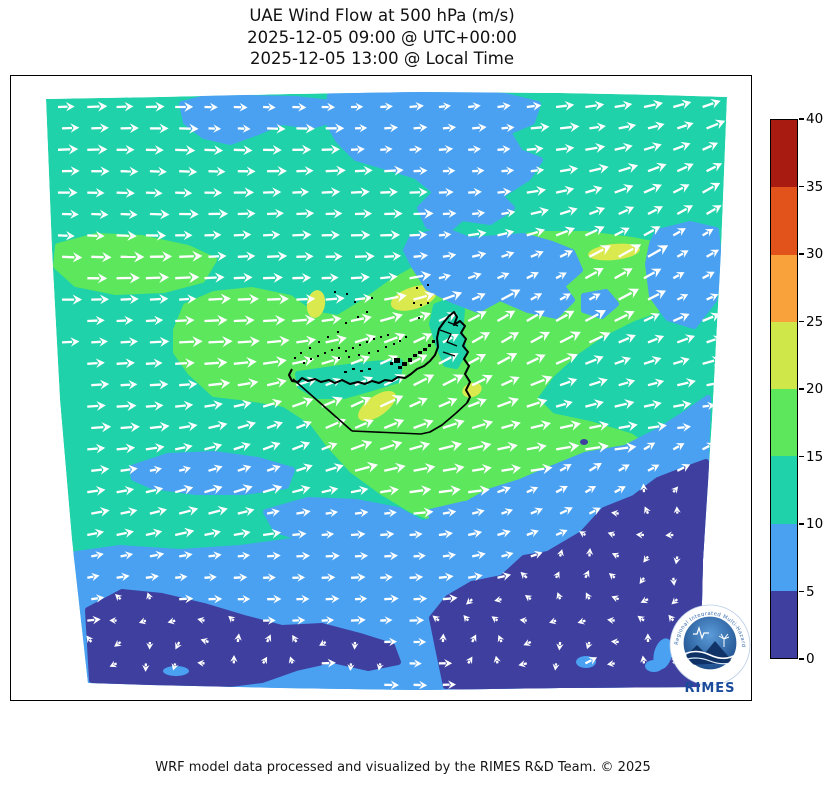 The height and width of the screenshot is (788, 835). I want to click on logo-palm-icon, so click(724, 640).